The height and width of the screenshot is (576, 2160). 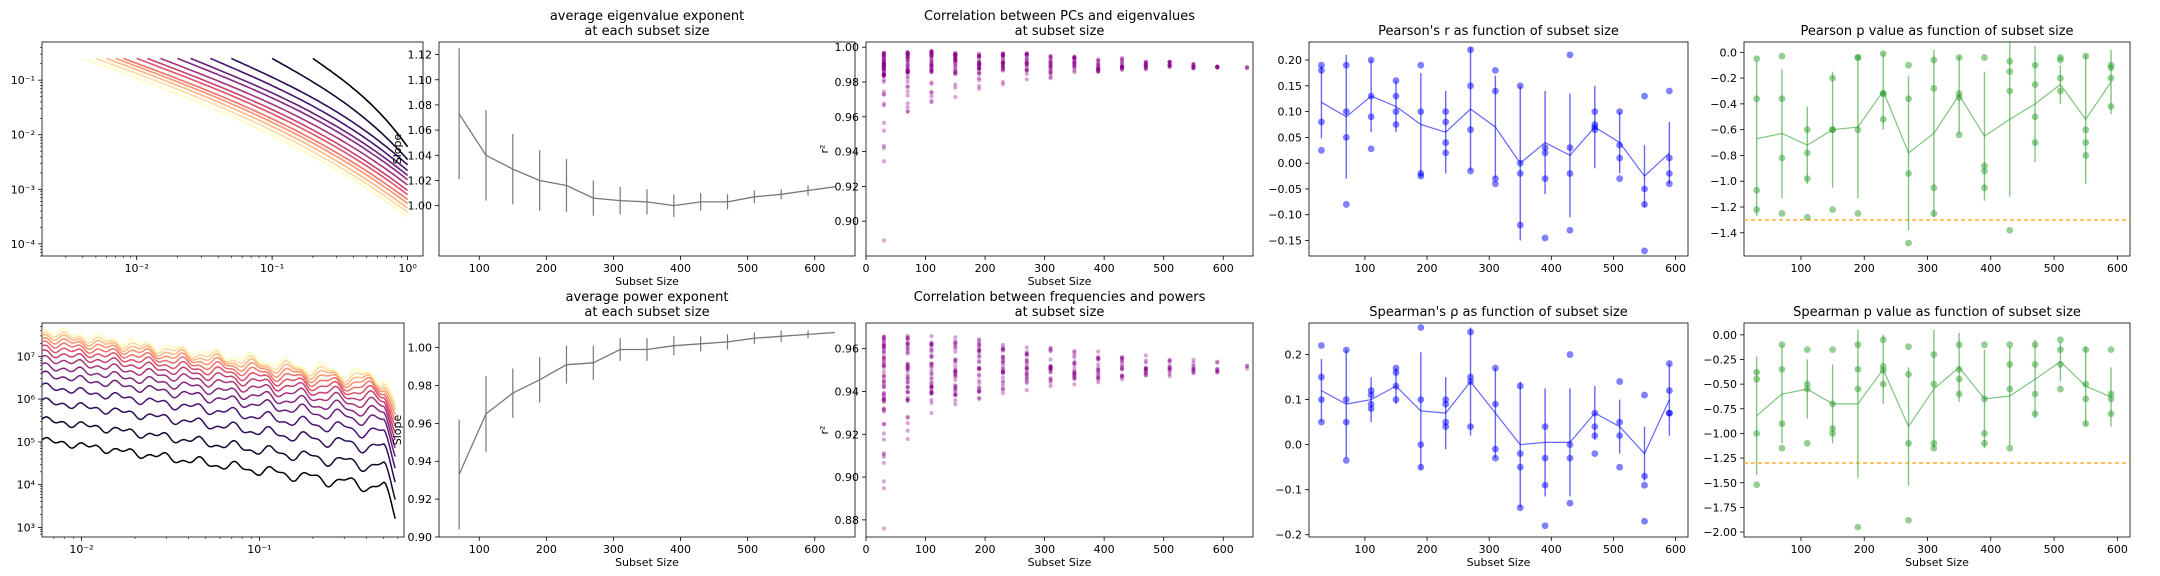 What do you see at coordinates (23, 244) in the screenshot?
I see `y-tick-label: 10⁻⁴` at bounding box center [23, 244].